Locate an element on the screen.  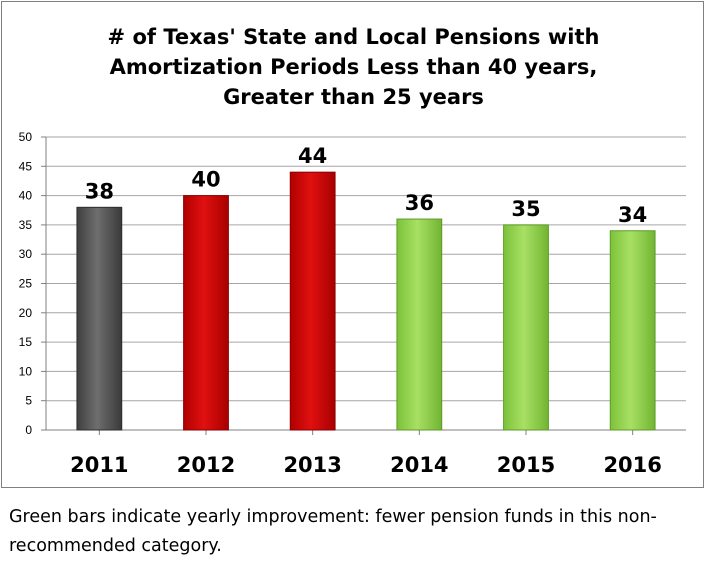
y-tick-label: 0 is located at coordinates (28, 430).